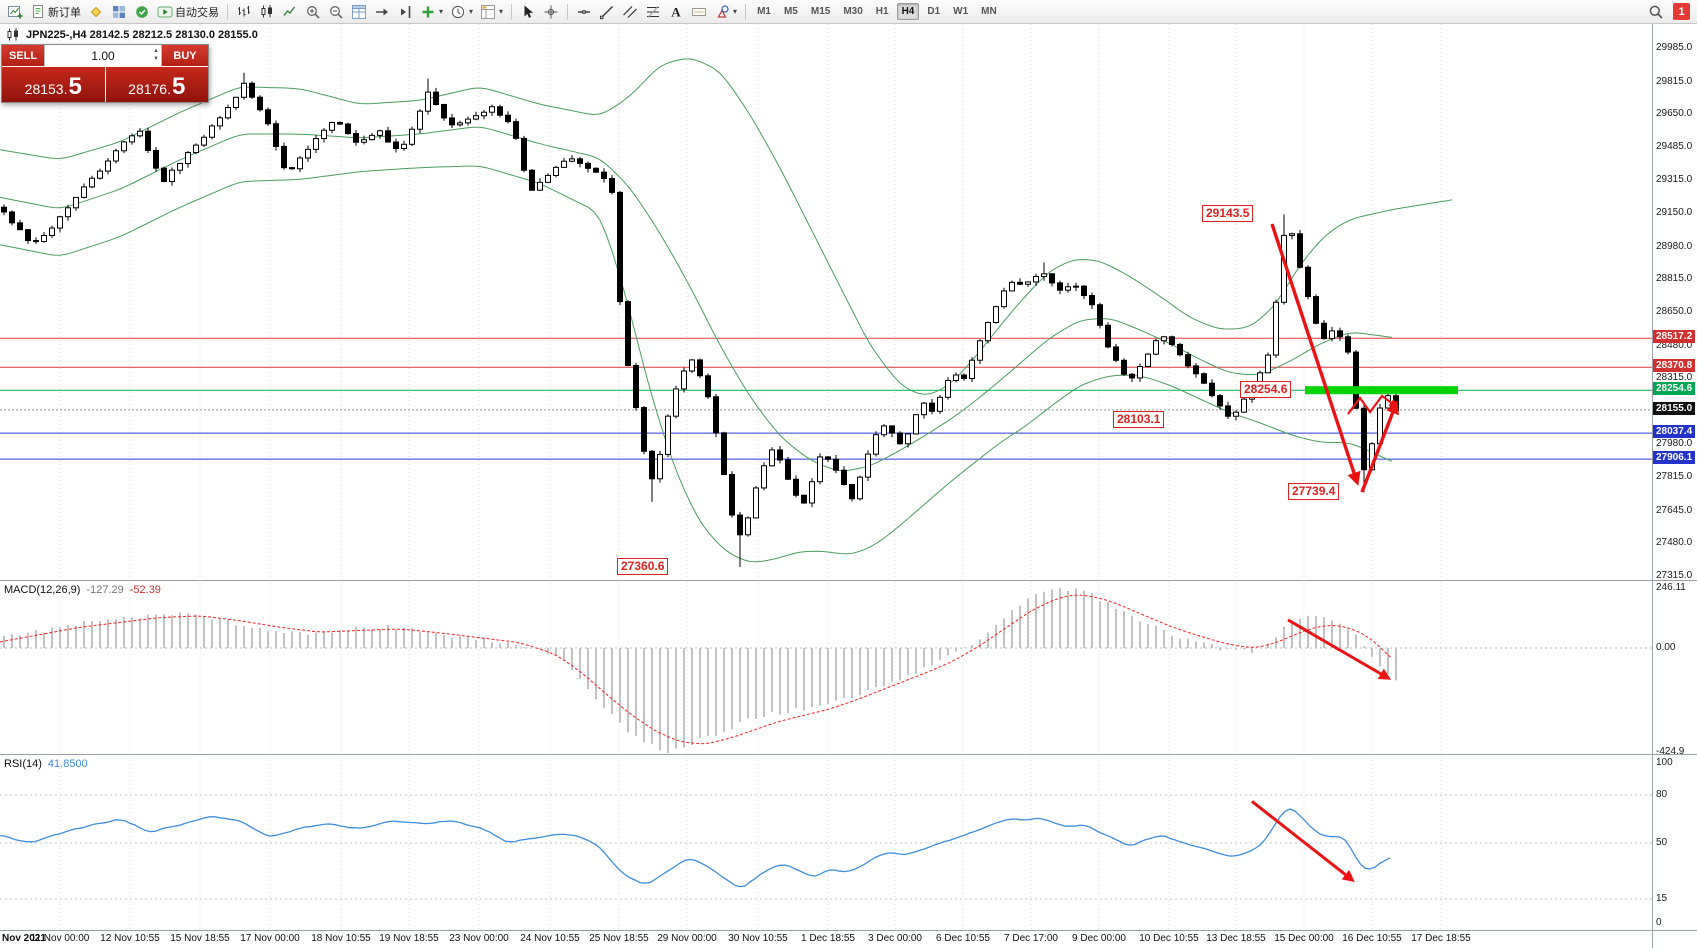  I want to click on timeframe-mn-button: MN, so click(989, 11).